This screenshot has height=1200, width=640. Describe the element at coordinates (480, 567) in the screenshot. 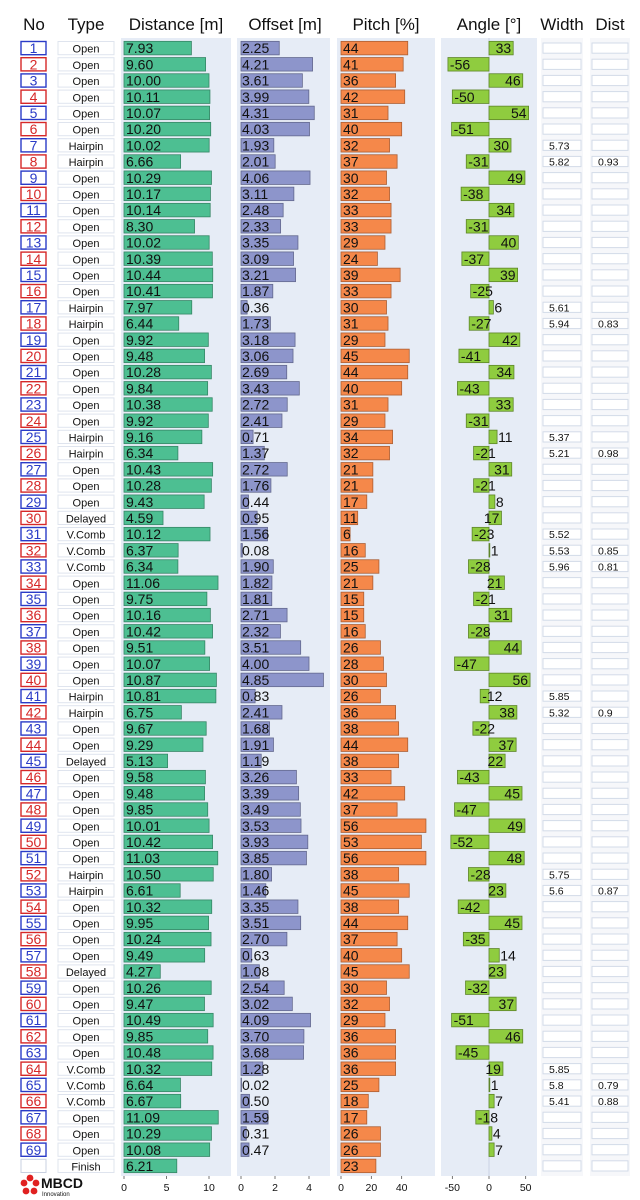

I see `angle-label: -28` at that location.